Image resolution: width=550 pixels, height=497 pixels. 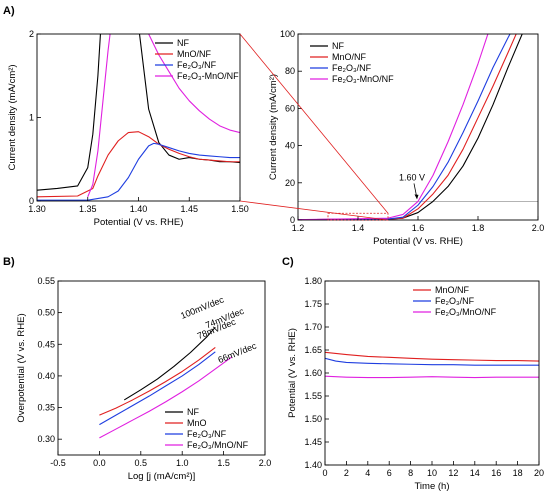 I want to click on x-tick-label: 1.30, so click(x=37, y=209).